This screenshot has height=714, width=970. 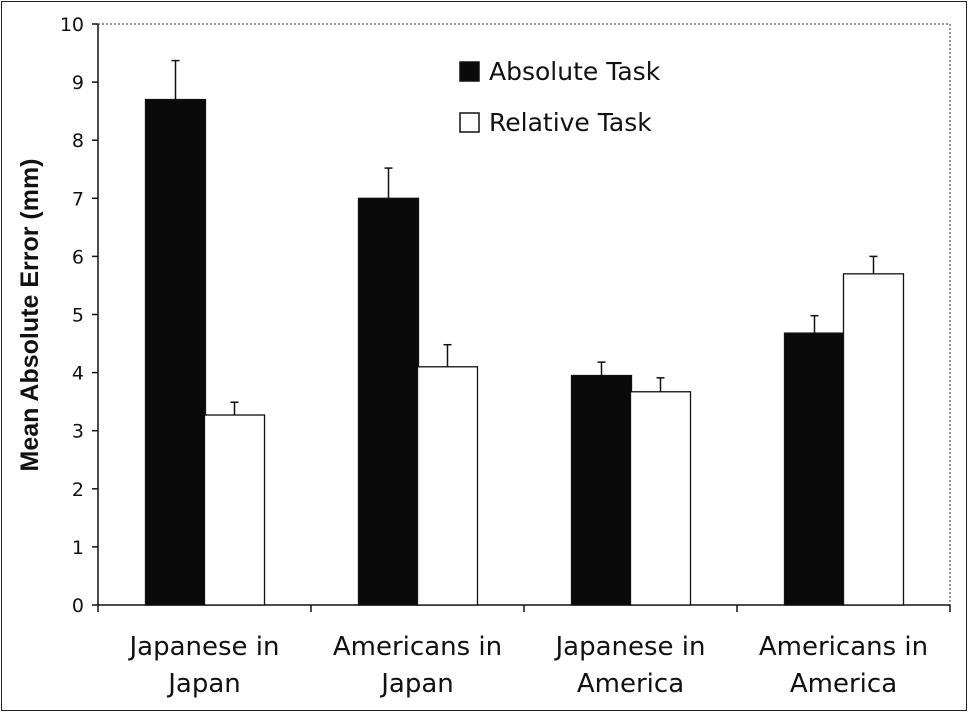 I want to click on y-axis: 0 1 2 3 4 5 6 7 8 9 10, so click(x=79, y=315).